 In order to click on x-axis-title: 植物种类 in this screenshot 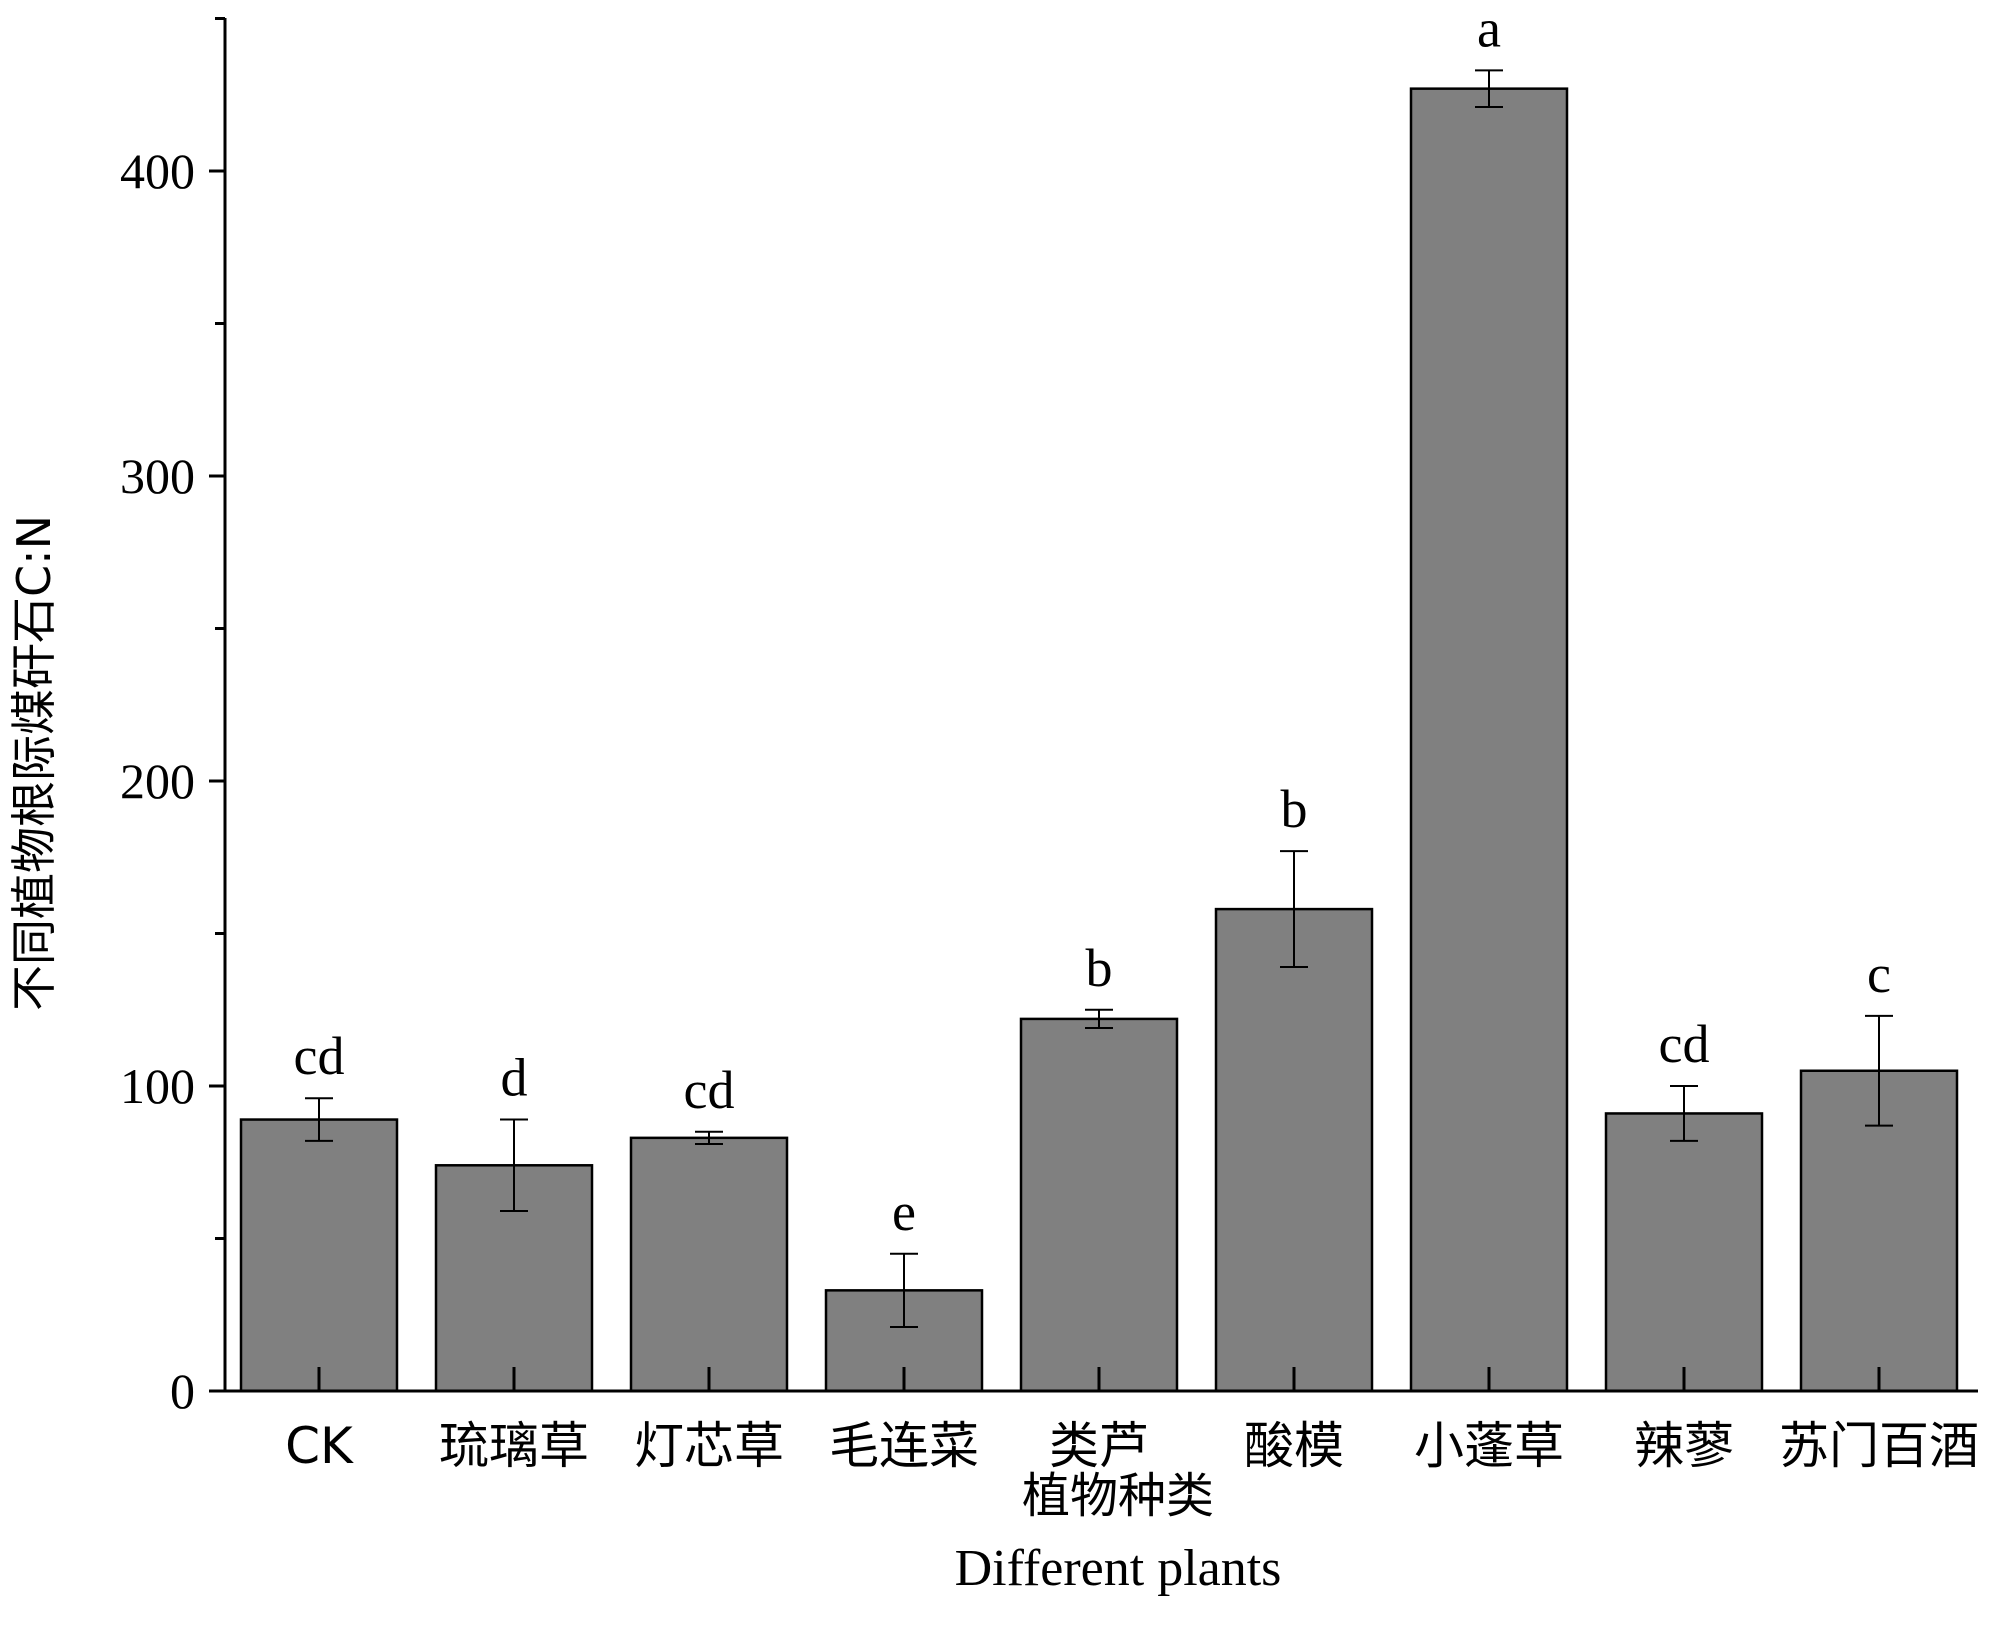, I will do `click(1118, 1496)`.